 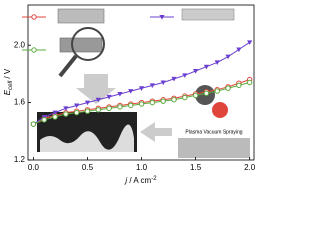 I want to click on y-axis-label: Ecell / V, so click(x=8, y=81).